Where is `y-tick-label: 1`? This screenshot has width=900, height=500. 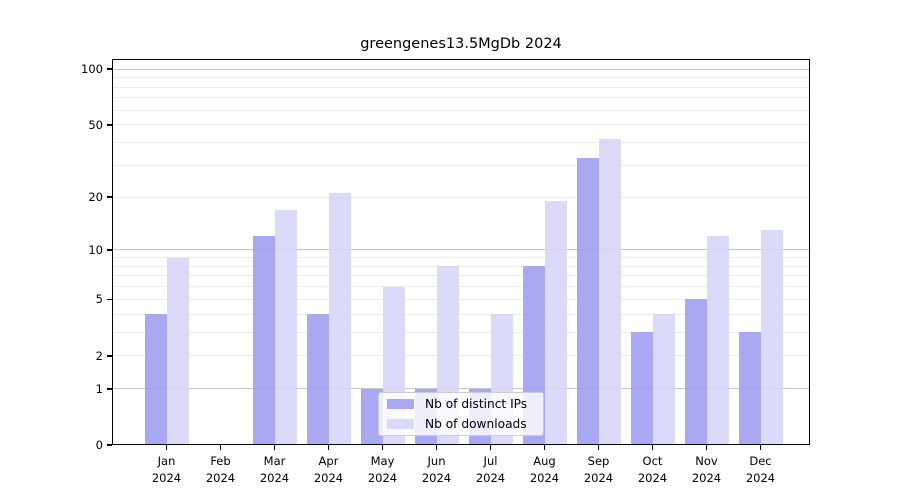
y-tick-label: 1 is located at coordinates (99, 388).